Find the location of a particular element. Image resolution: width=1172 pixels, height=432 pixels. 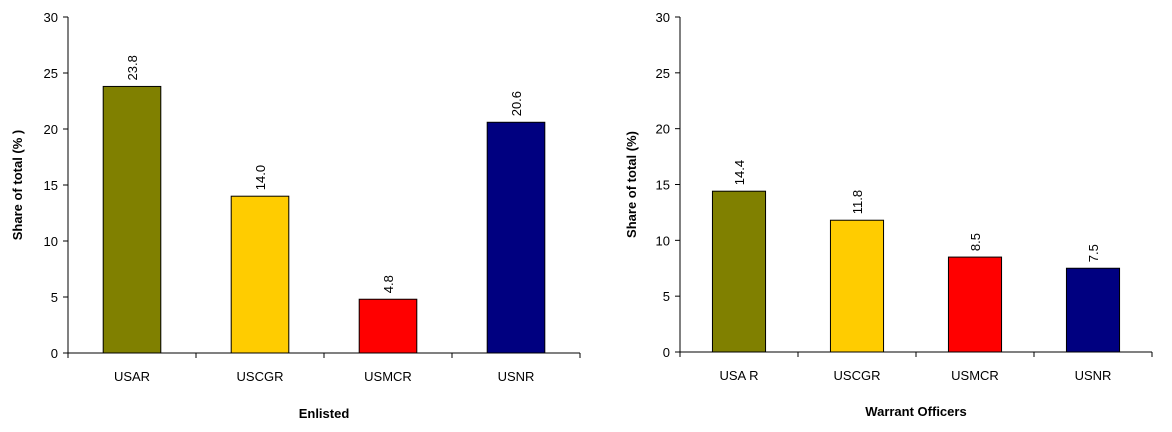

warrant-value-label: 11.8 is located at coordinates (857, 202).